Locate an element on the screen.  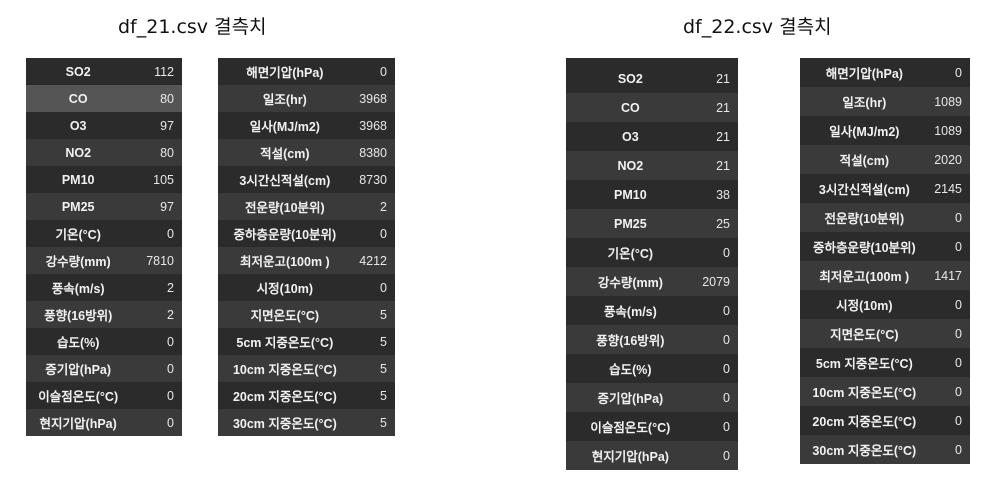
row-label: 전운량(10분위) is located at coordinates (284, 208).